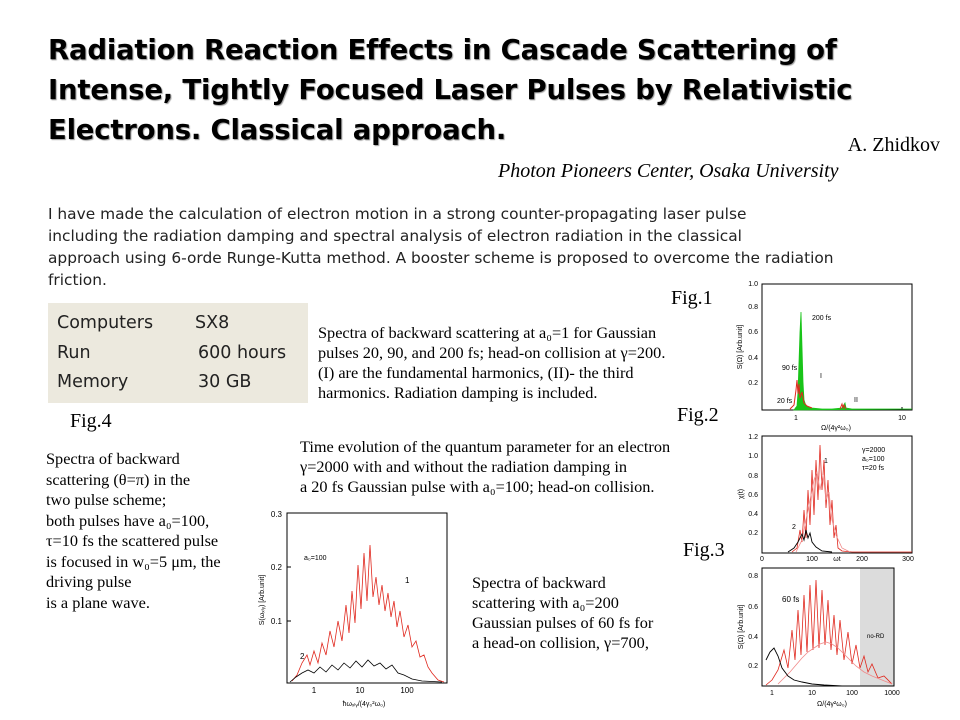  What do you see at coordinates (98, 602) in the screenshot?
I see `fig4-caption-line: is a plane wave.` at bounding box center [98, 602].